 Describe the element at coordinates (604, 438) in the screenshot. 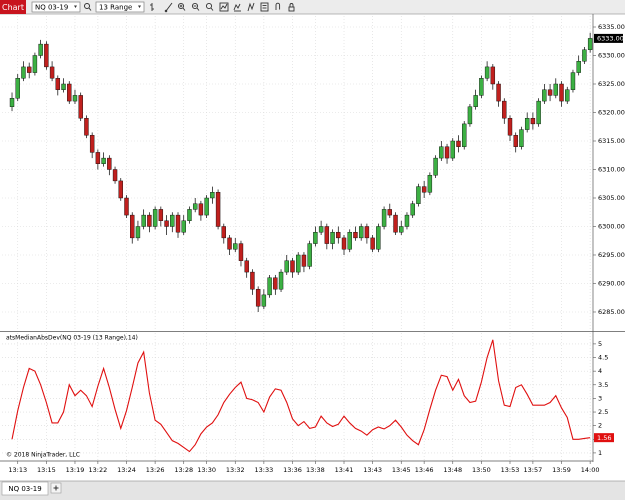

I see `last-value-label: 1.56` at that location.